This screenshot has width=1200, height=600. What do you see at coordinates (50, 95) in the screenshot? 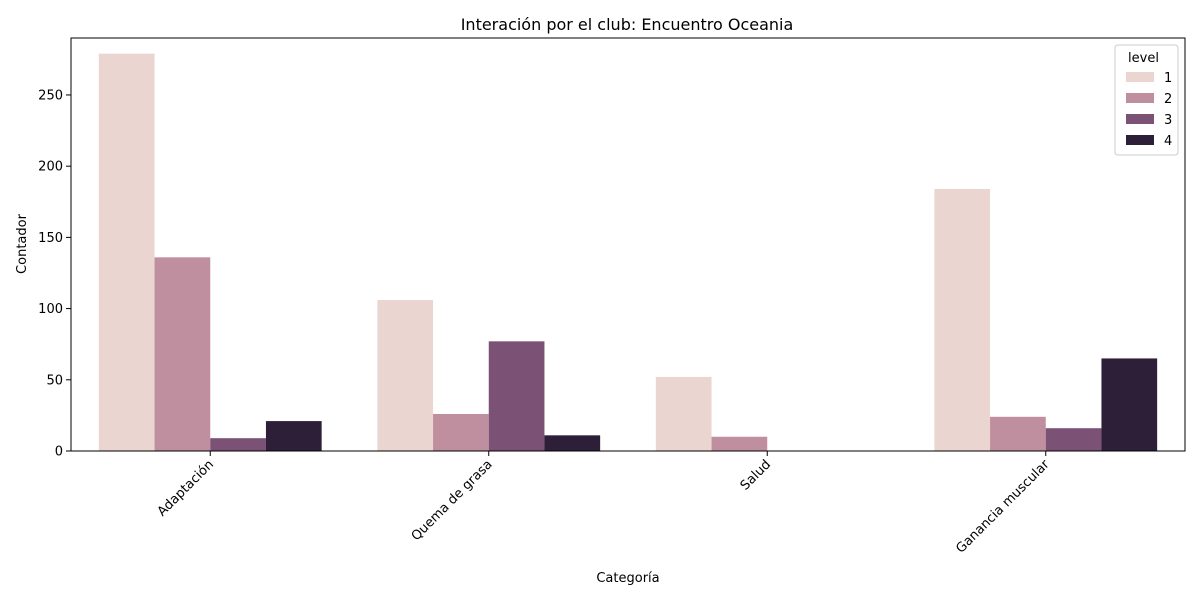
I see `y-tick-label: 250` at bounding box center [50, 95].